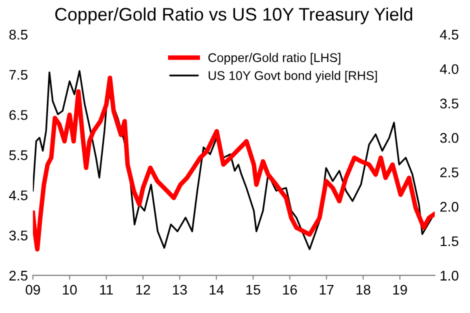 This screenshot has width=470, height=313. I want to click on y2-tick-label: 1.5, so click(449, 241).